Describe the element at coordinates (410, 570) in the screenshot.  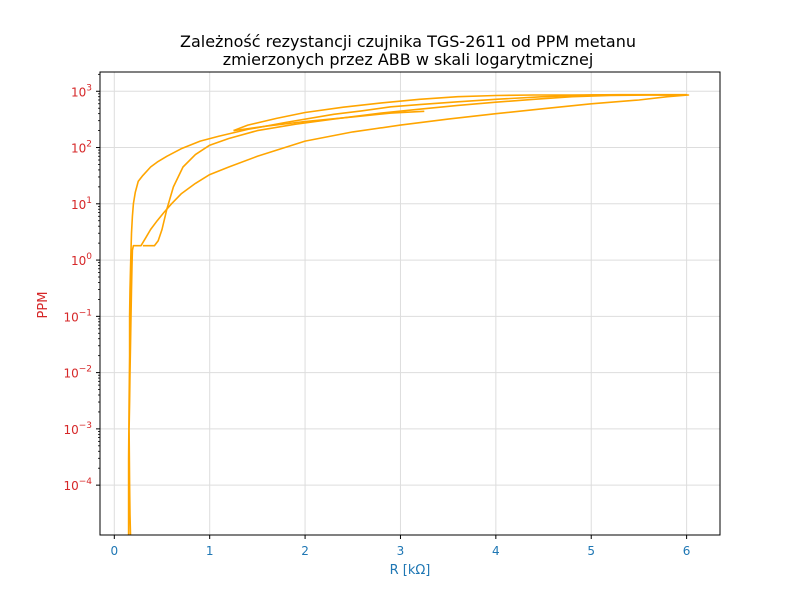
I see `x-axis-label: R [kΩ]` at that location.